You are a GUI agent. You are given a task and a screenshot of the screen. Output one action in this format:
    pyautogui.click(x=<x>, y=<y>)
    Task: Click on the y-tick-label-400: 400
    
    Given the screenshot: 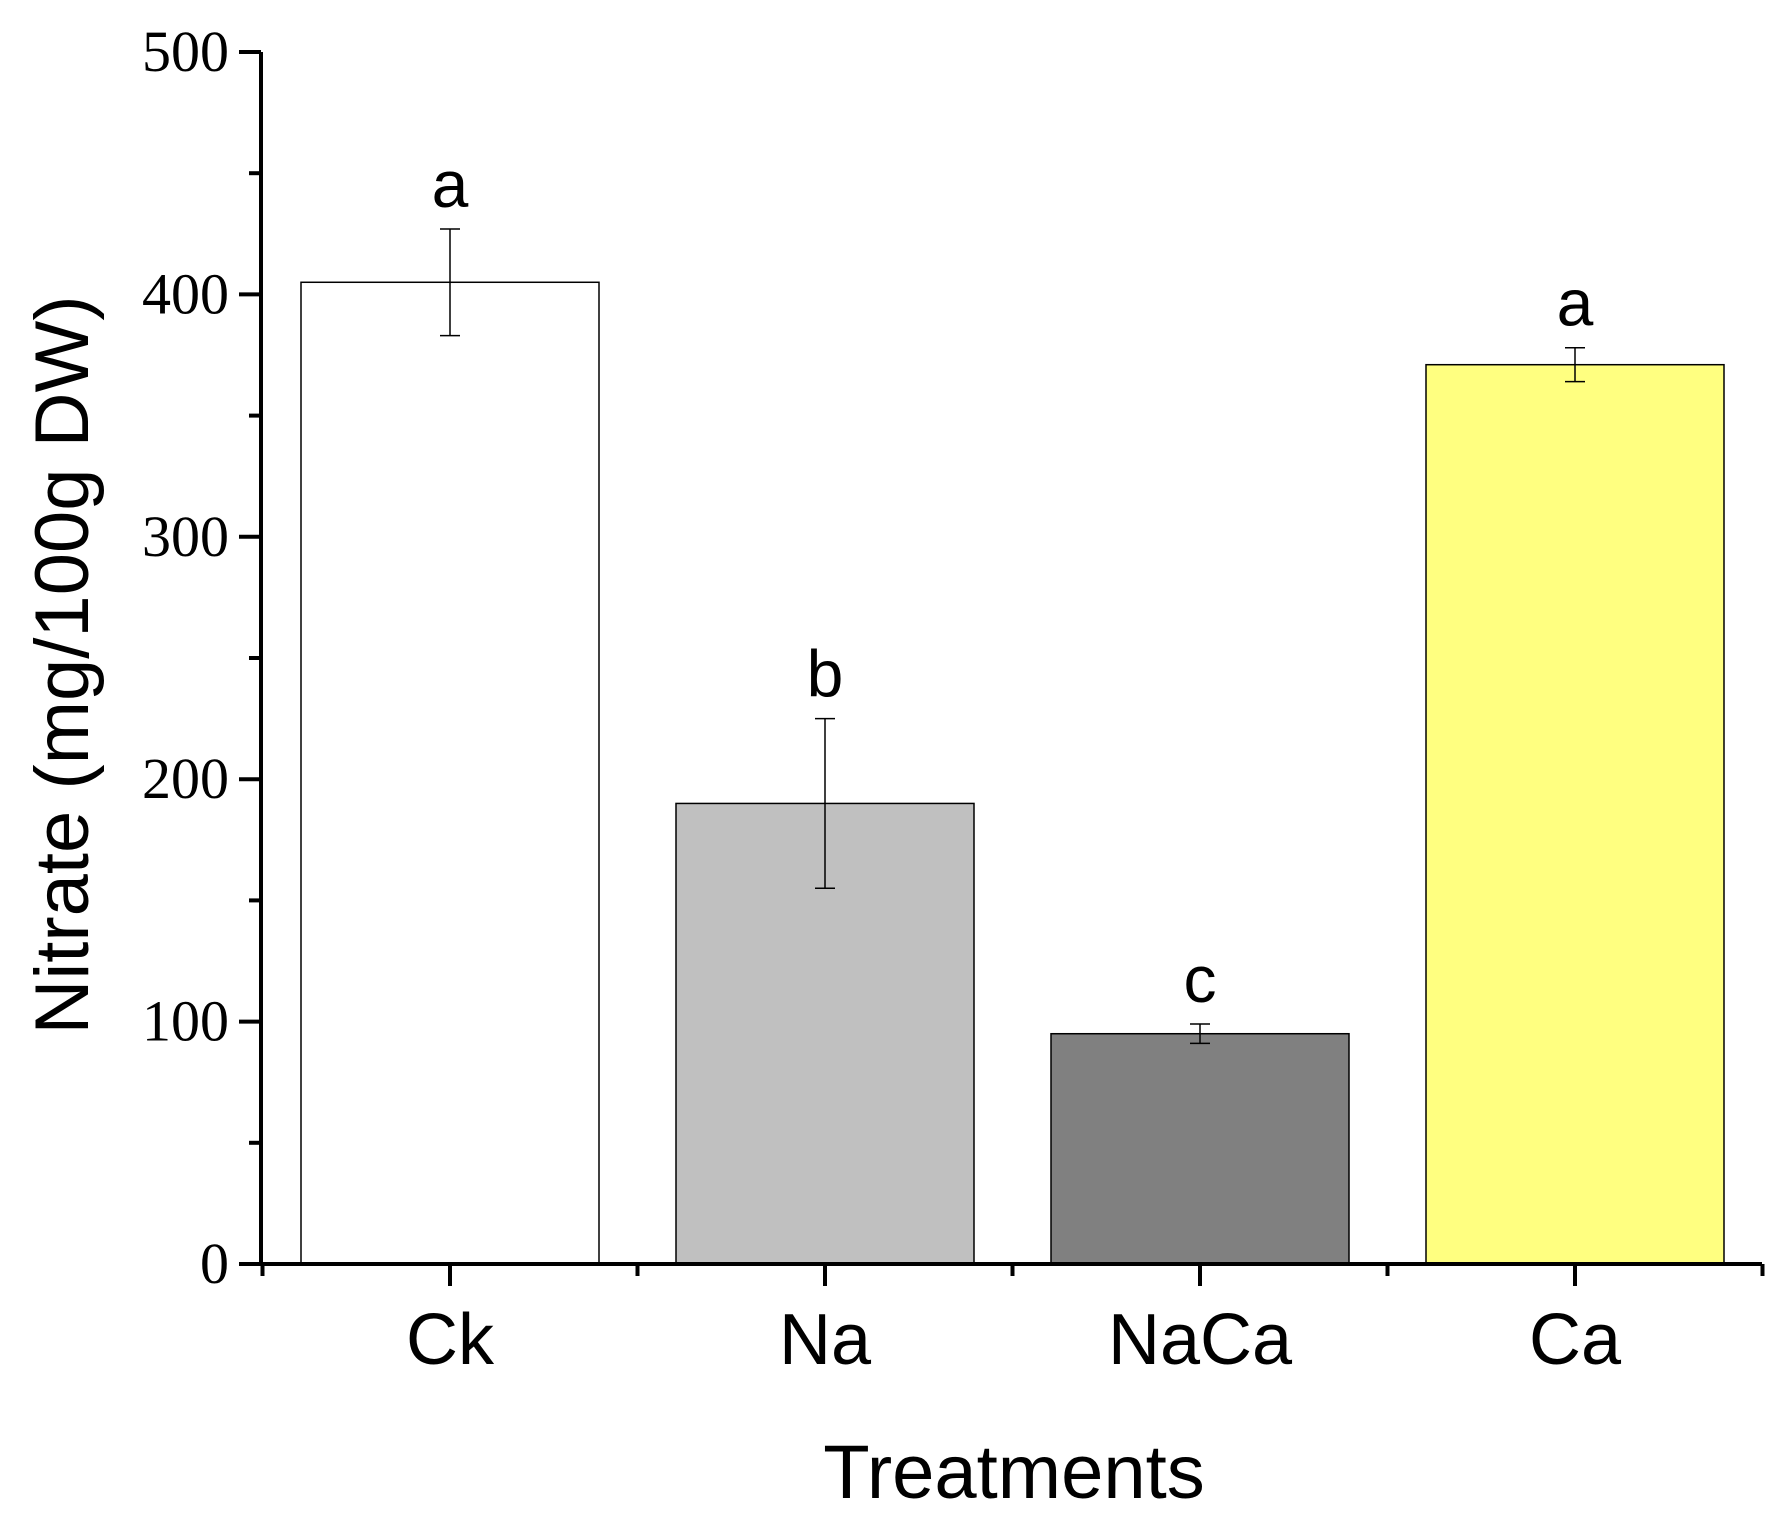 What is the action you would take?
    pyautogui.click(x=185, y=293)
    